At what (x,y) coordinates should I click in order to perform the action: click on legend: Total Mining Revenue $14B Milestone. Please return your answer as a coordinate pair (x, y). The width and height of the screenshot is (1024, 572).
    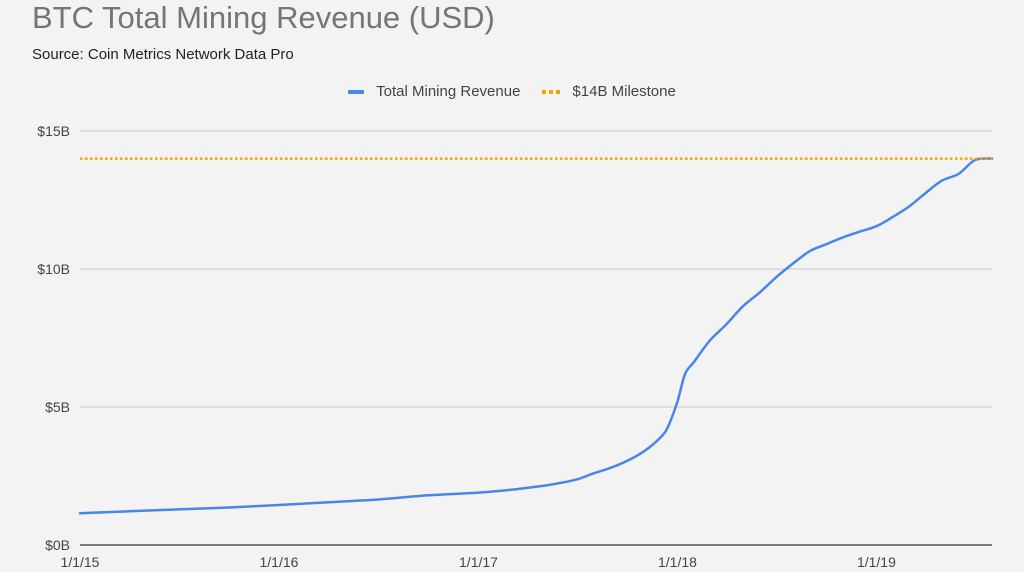
    Looking at the image, I should click on (512, 91).